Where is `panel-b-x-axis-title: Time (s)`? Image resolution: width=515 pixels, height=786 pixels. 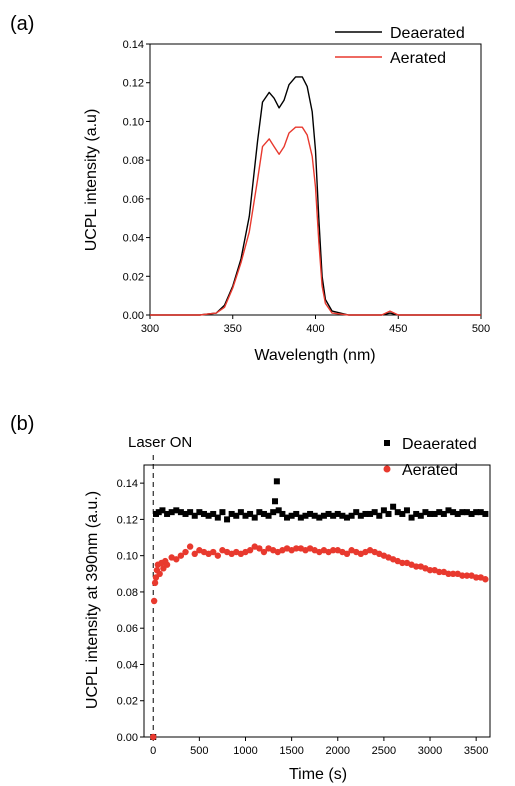
panel-b-x-axis-title: Time (s) is located at coordinates (318, 774).